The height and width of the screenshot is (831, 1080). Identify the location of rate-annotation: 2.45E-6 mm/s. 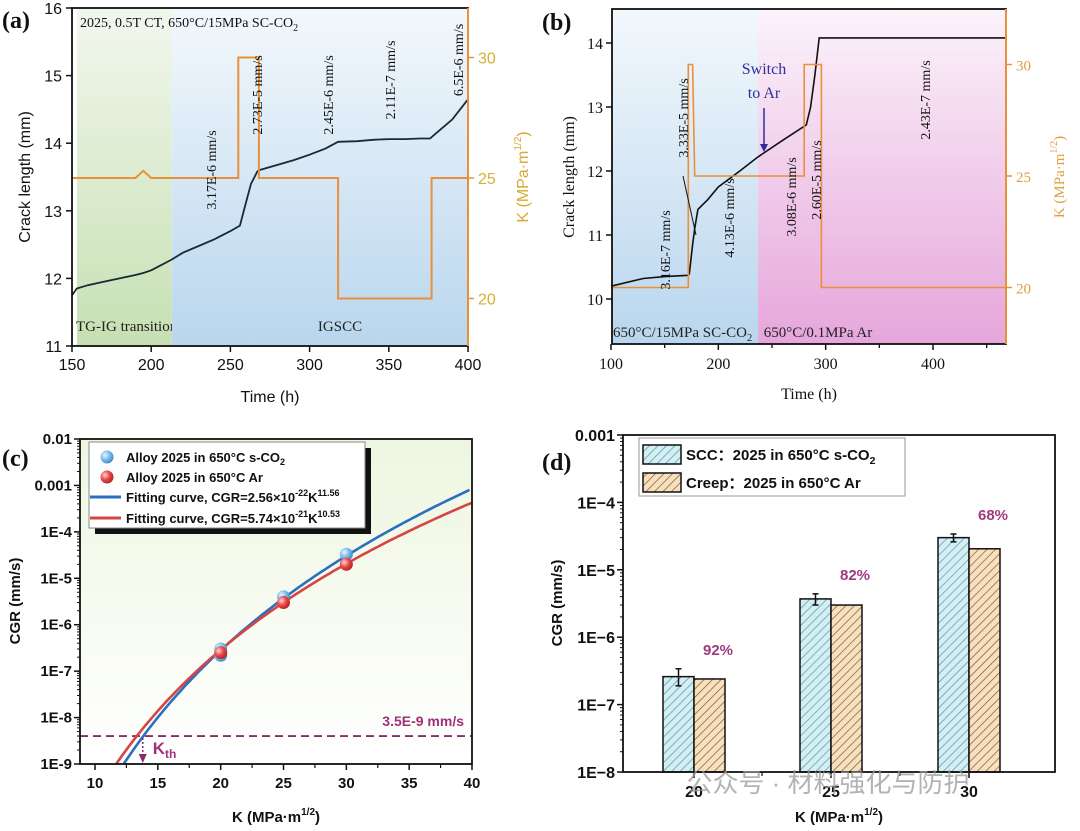
(329, 94).